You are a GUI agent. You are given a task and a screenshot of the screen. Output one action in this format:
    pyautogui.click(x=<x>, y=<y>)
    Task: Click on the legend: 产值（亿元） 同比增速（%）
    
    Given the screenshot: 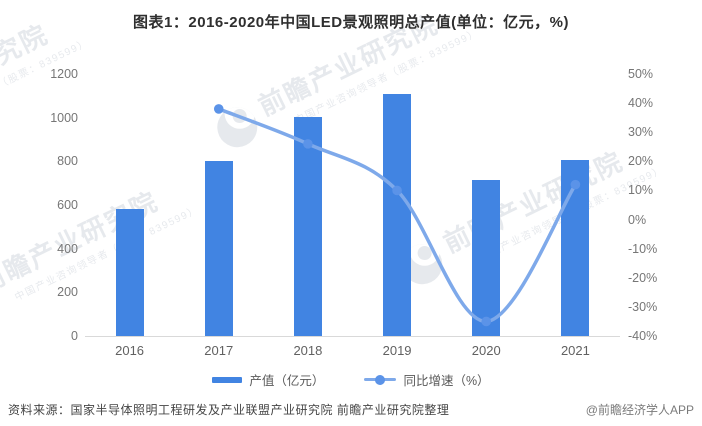 What is the action you would take?
    pyautogui.click(x=351, y=379)
    